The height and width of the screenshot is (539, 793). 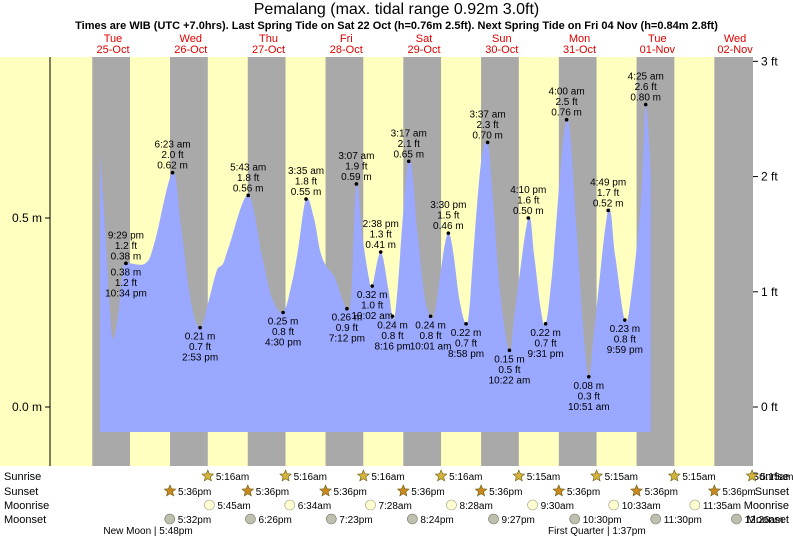 I want to click on moonset-time: 7:23pm, so click(x=355, y=520).